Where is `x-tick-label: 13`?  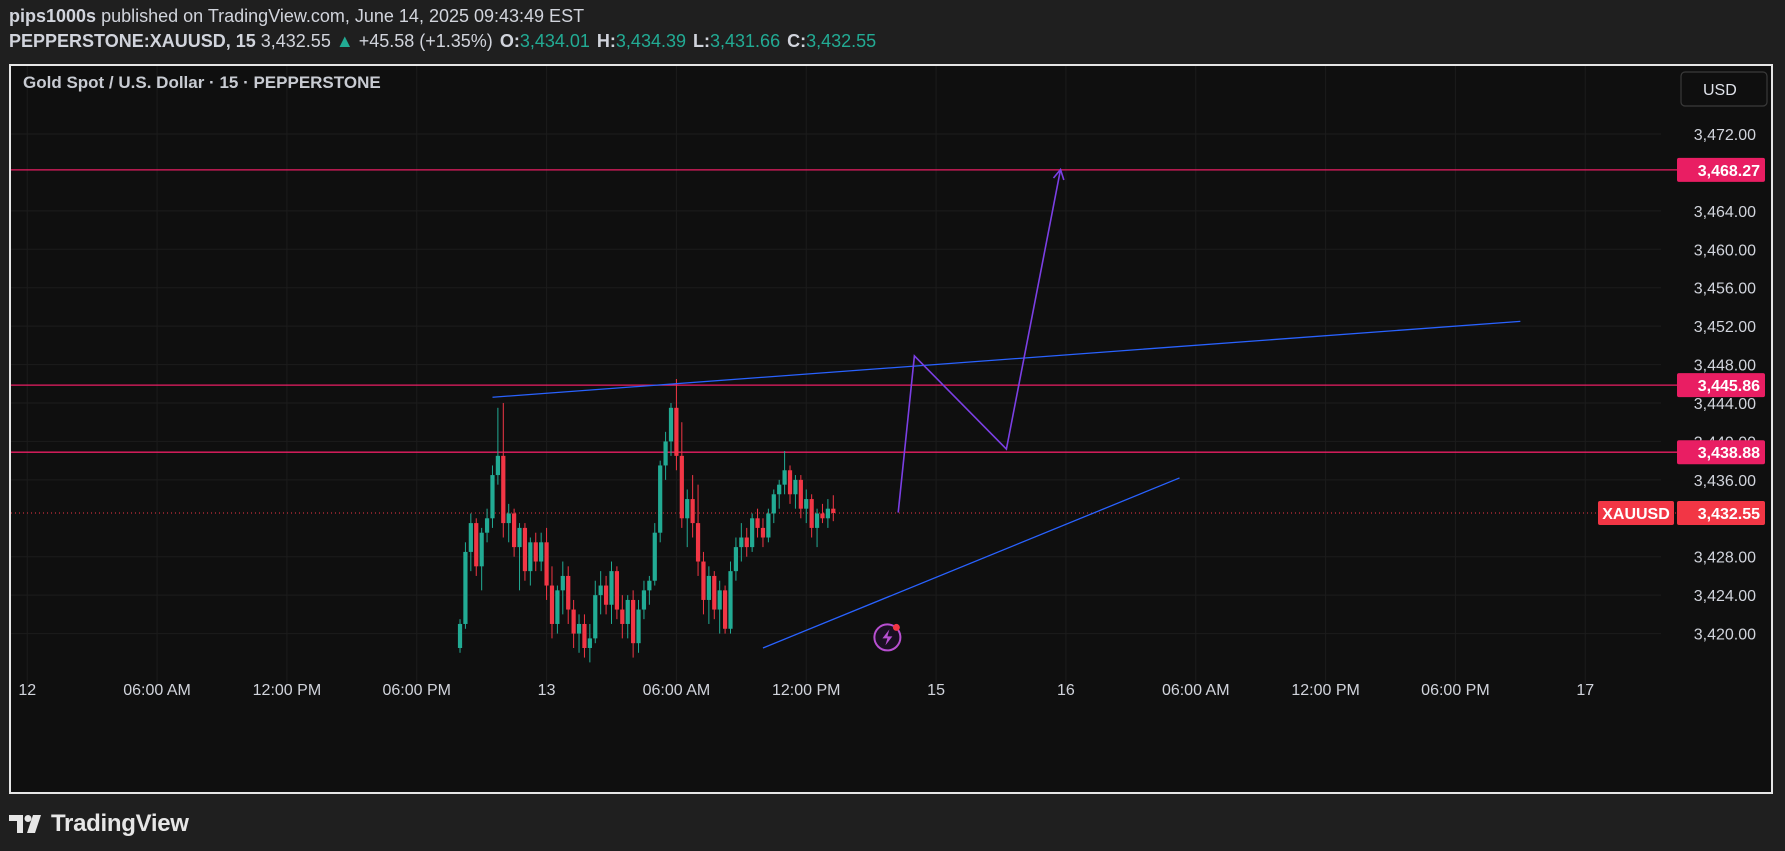
x-tick-label: 13 is located at coordinates (547, 690).